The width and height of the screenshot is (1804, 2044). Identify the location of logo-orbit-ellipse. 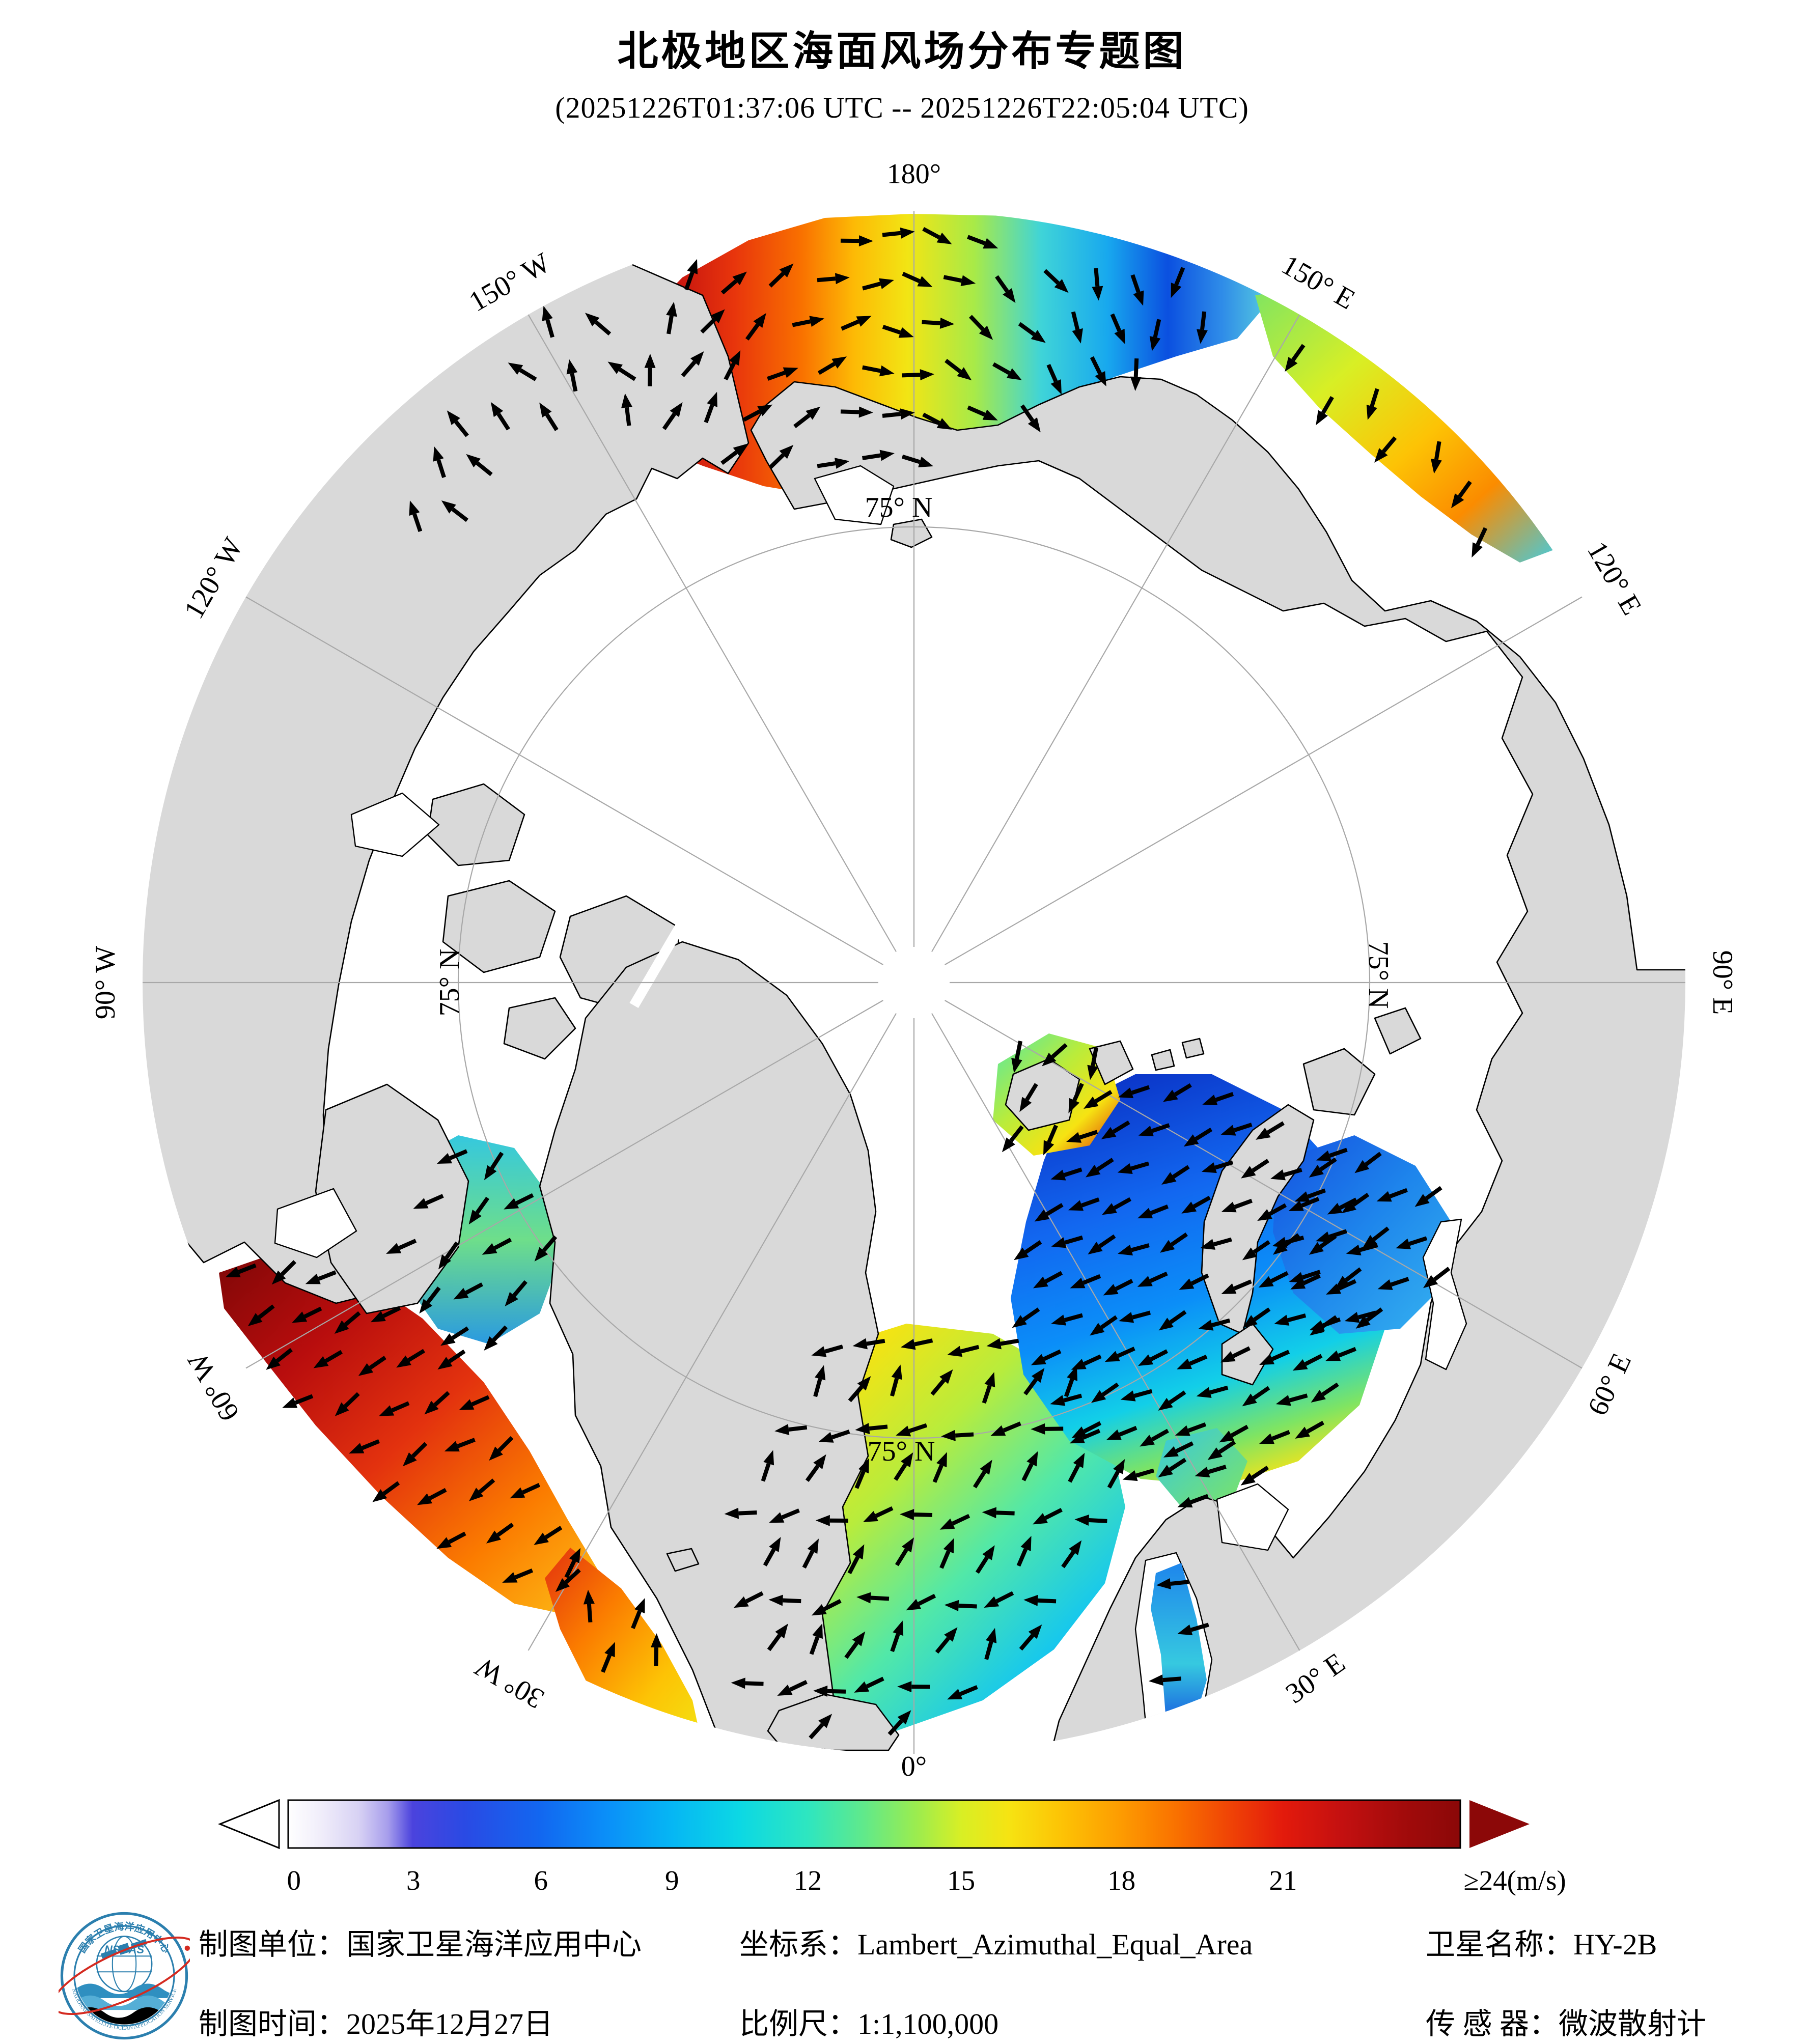
(124, 1976).